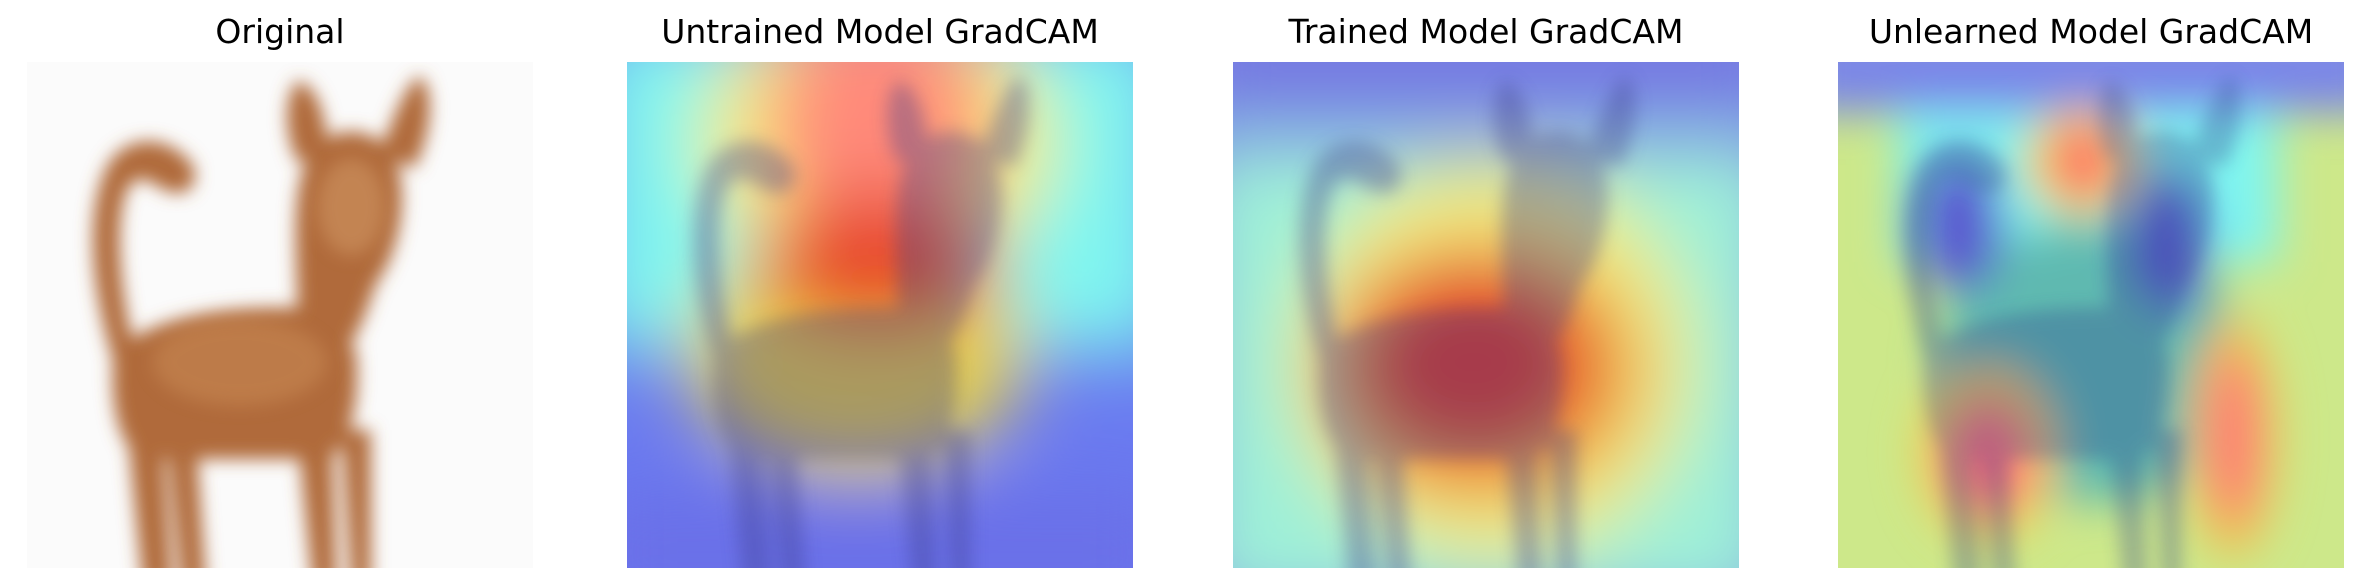  Describe the element at coordinates (2091, 31) in the screenshot. I see `panel-title: Unlearned Model GradCAM` at that location.